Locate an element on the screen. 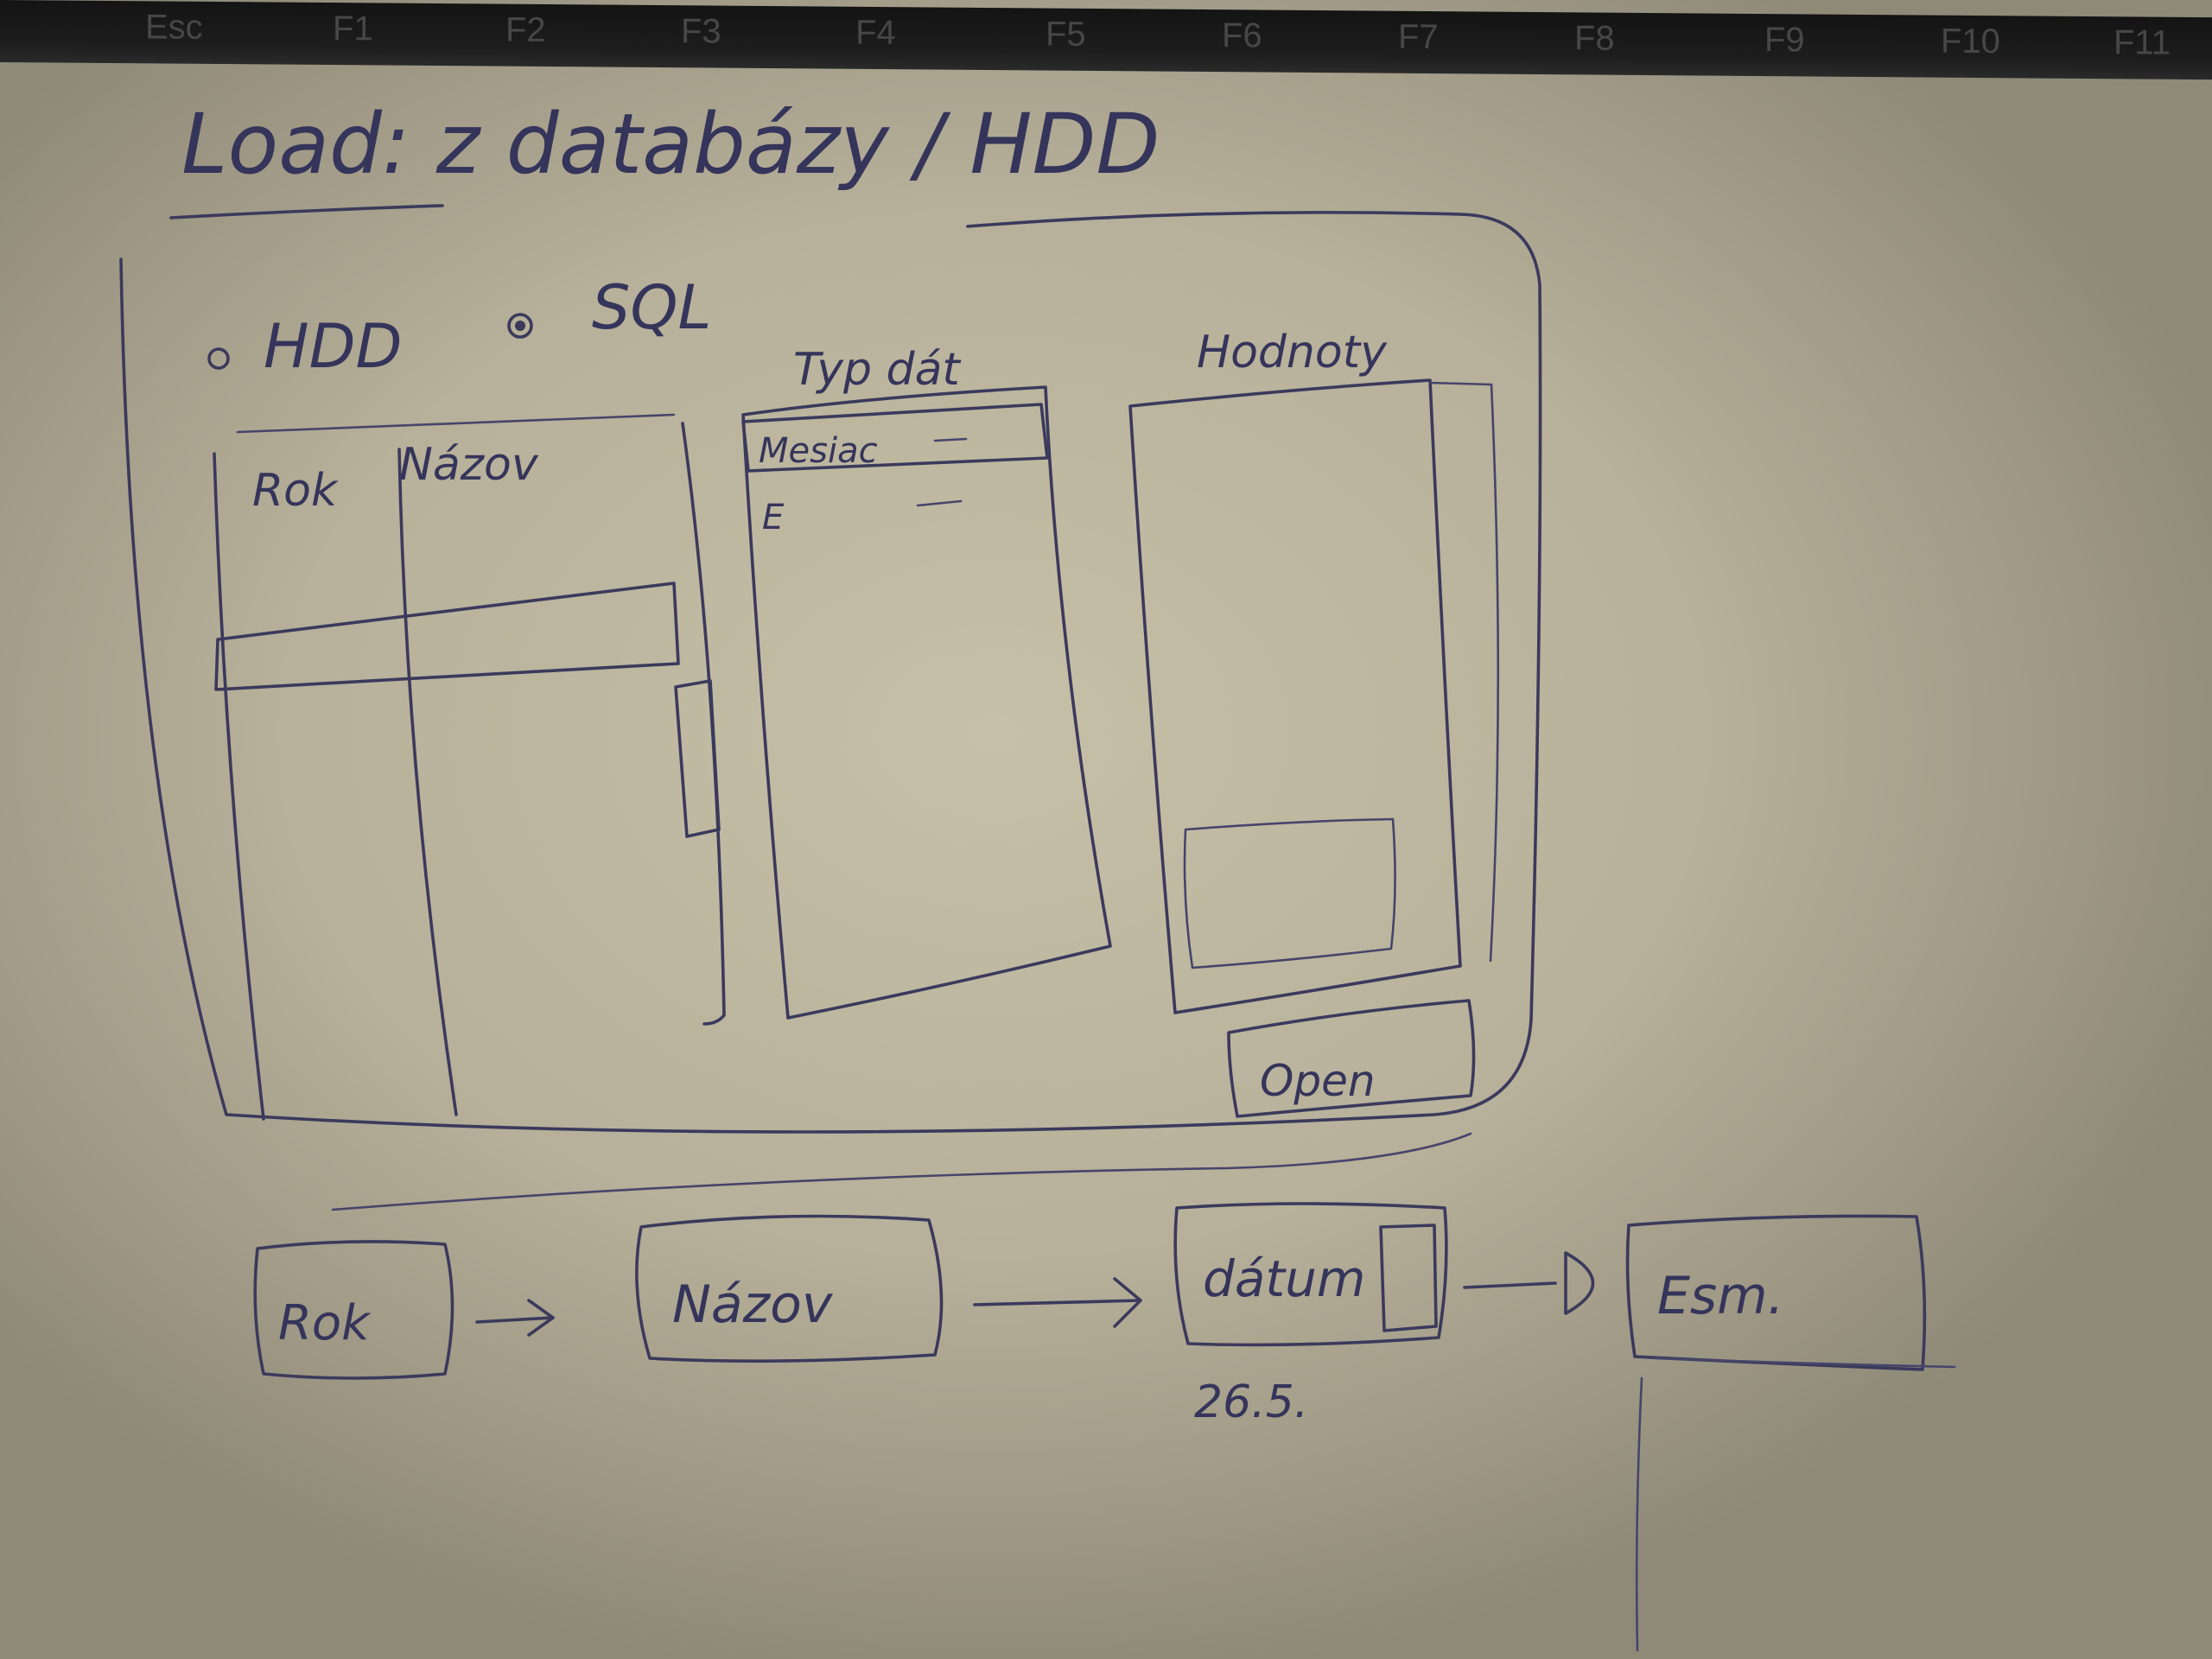 Image resolution: width=2212 pixels, height=1659 pixels. table-selected-row is located at coordinates (447, 636).